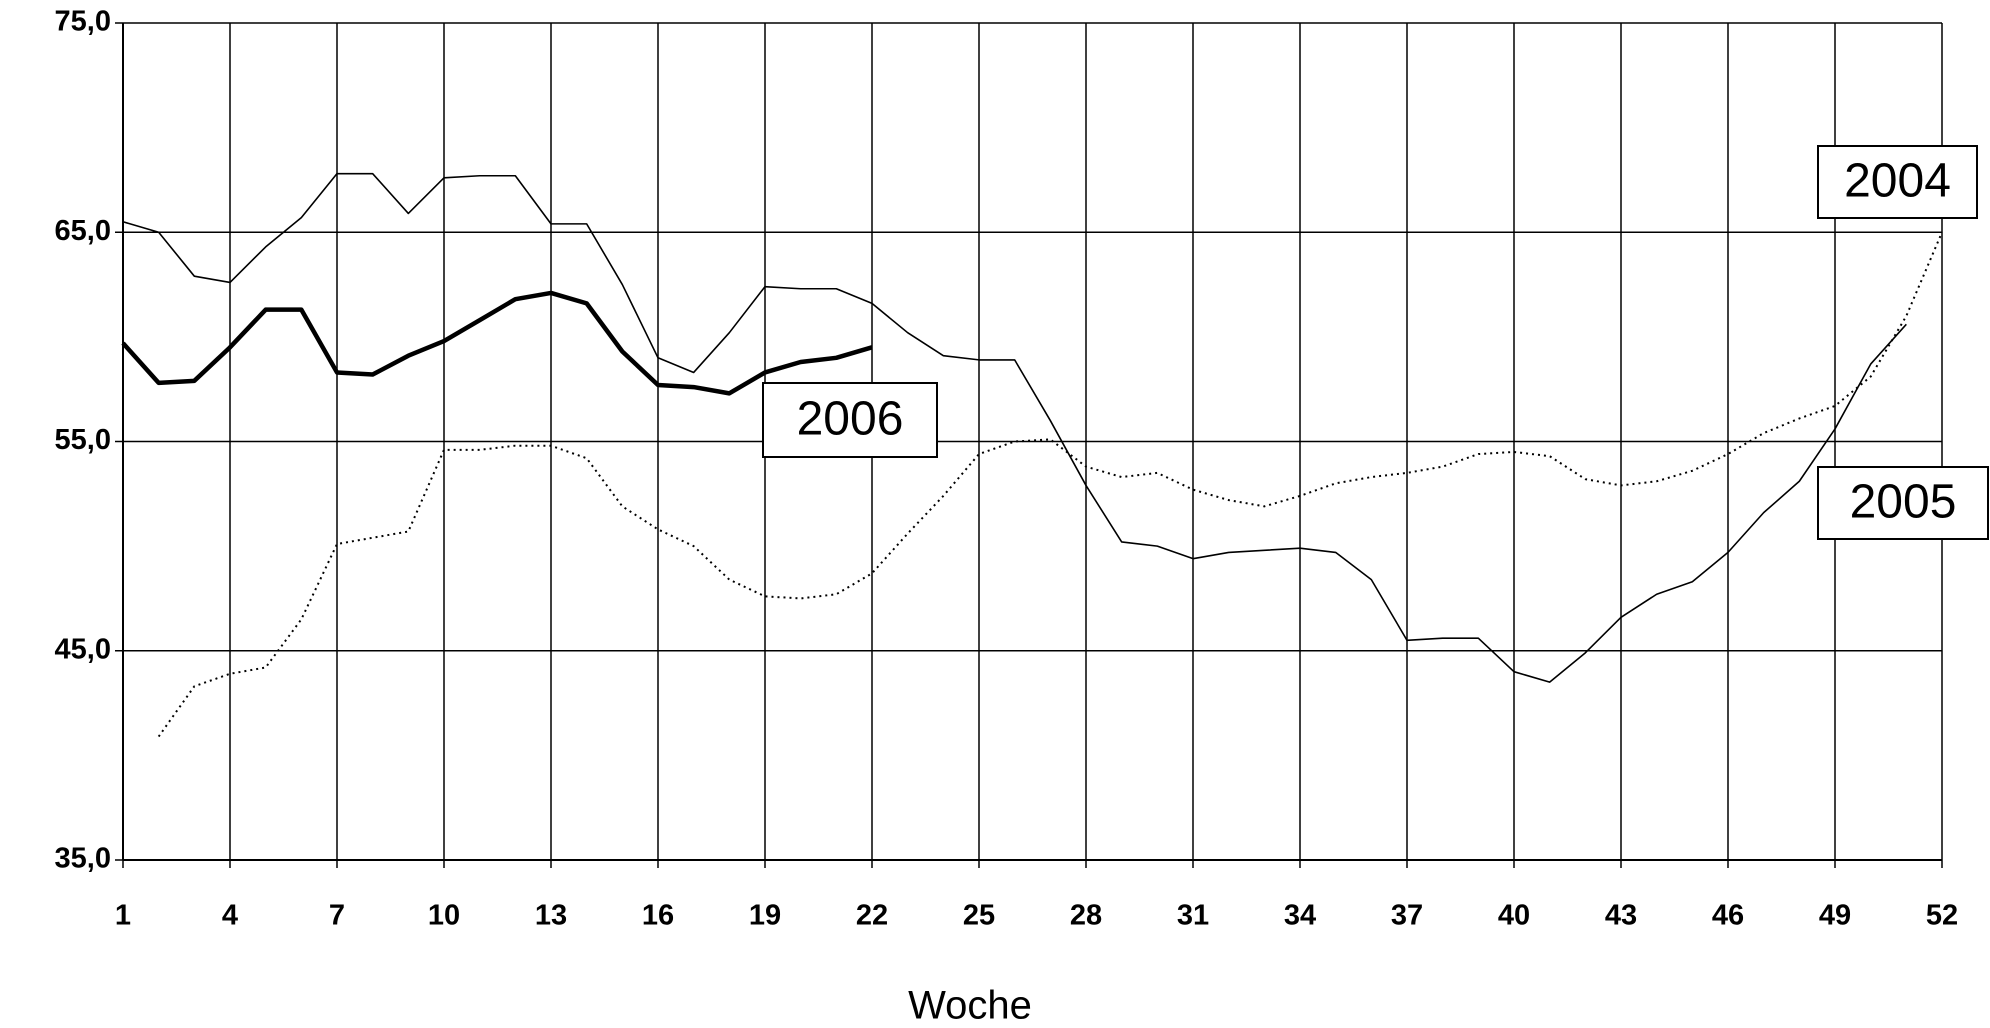 The image size is (1990, 1028). What do you see at coordinates (1407, 916) in the screenshot?
I see `x-tick-label: 37` at bounding box center [1407, 916].